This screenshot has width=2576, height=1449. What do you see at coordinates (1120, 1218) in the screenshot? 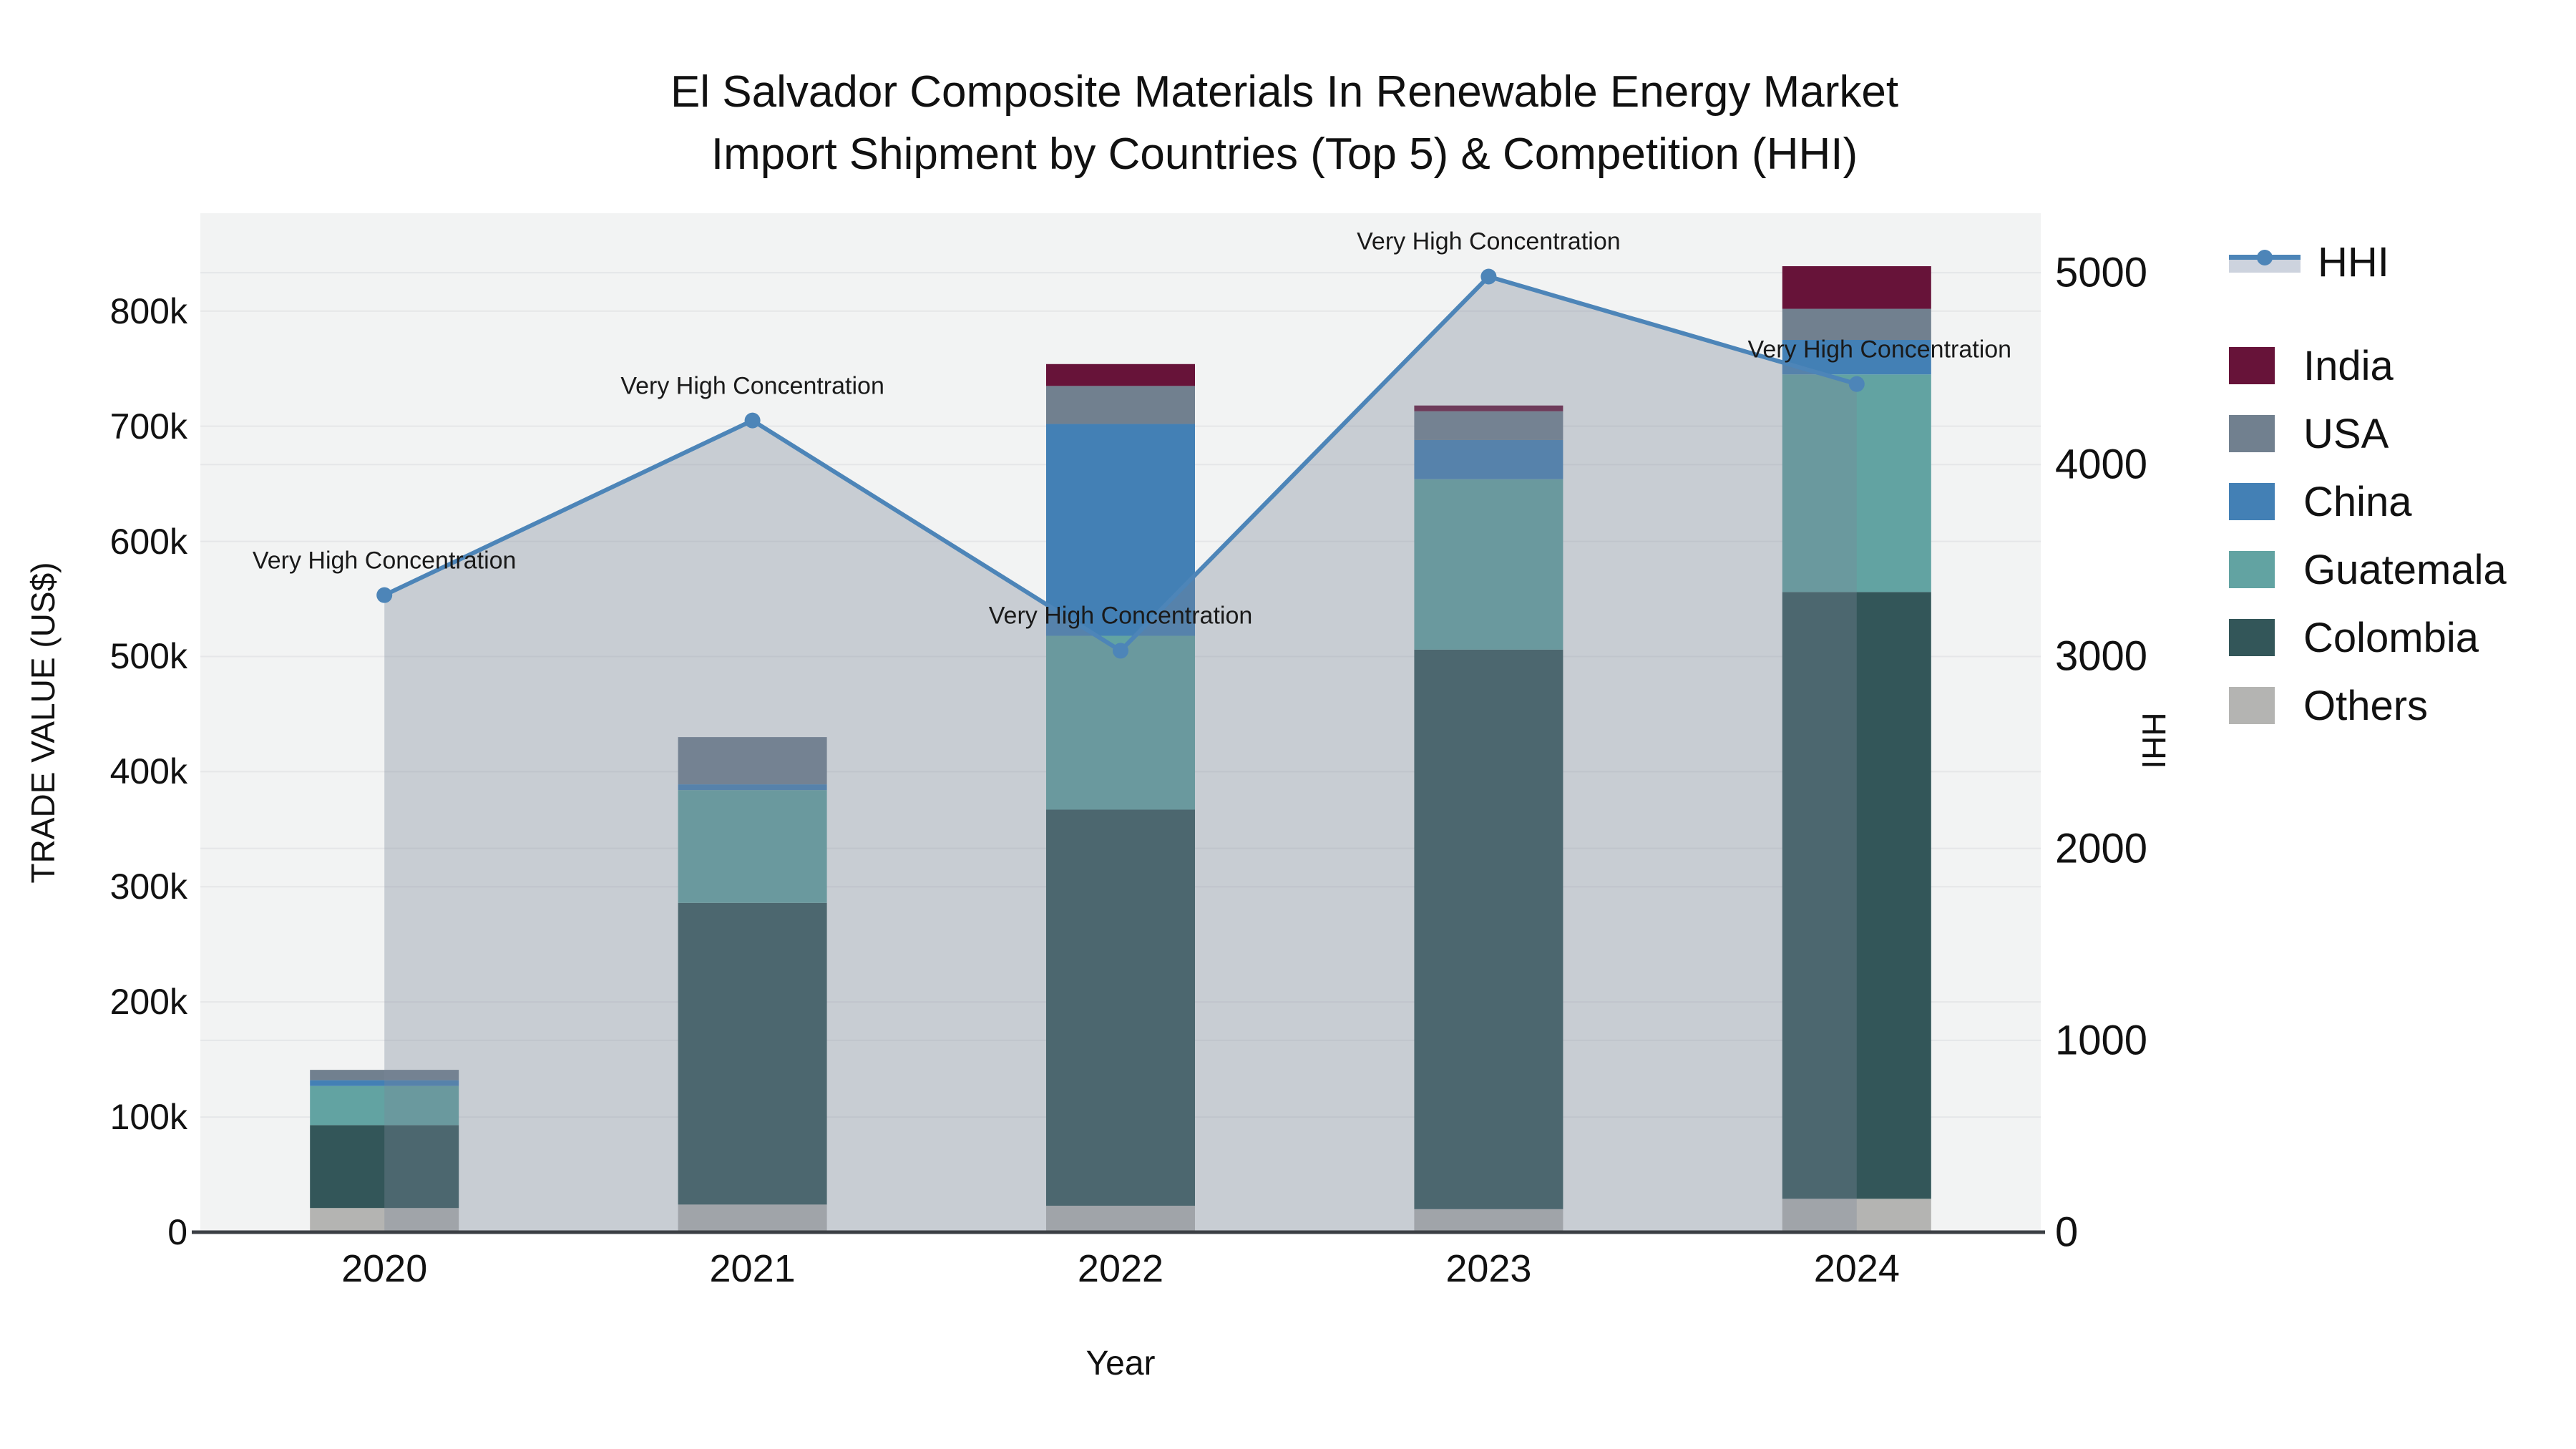
I see `bar-segment-others-2022` at bounding box center [1120, 1218].